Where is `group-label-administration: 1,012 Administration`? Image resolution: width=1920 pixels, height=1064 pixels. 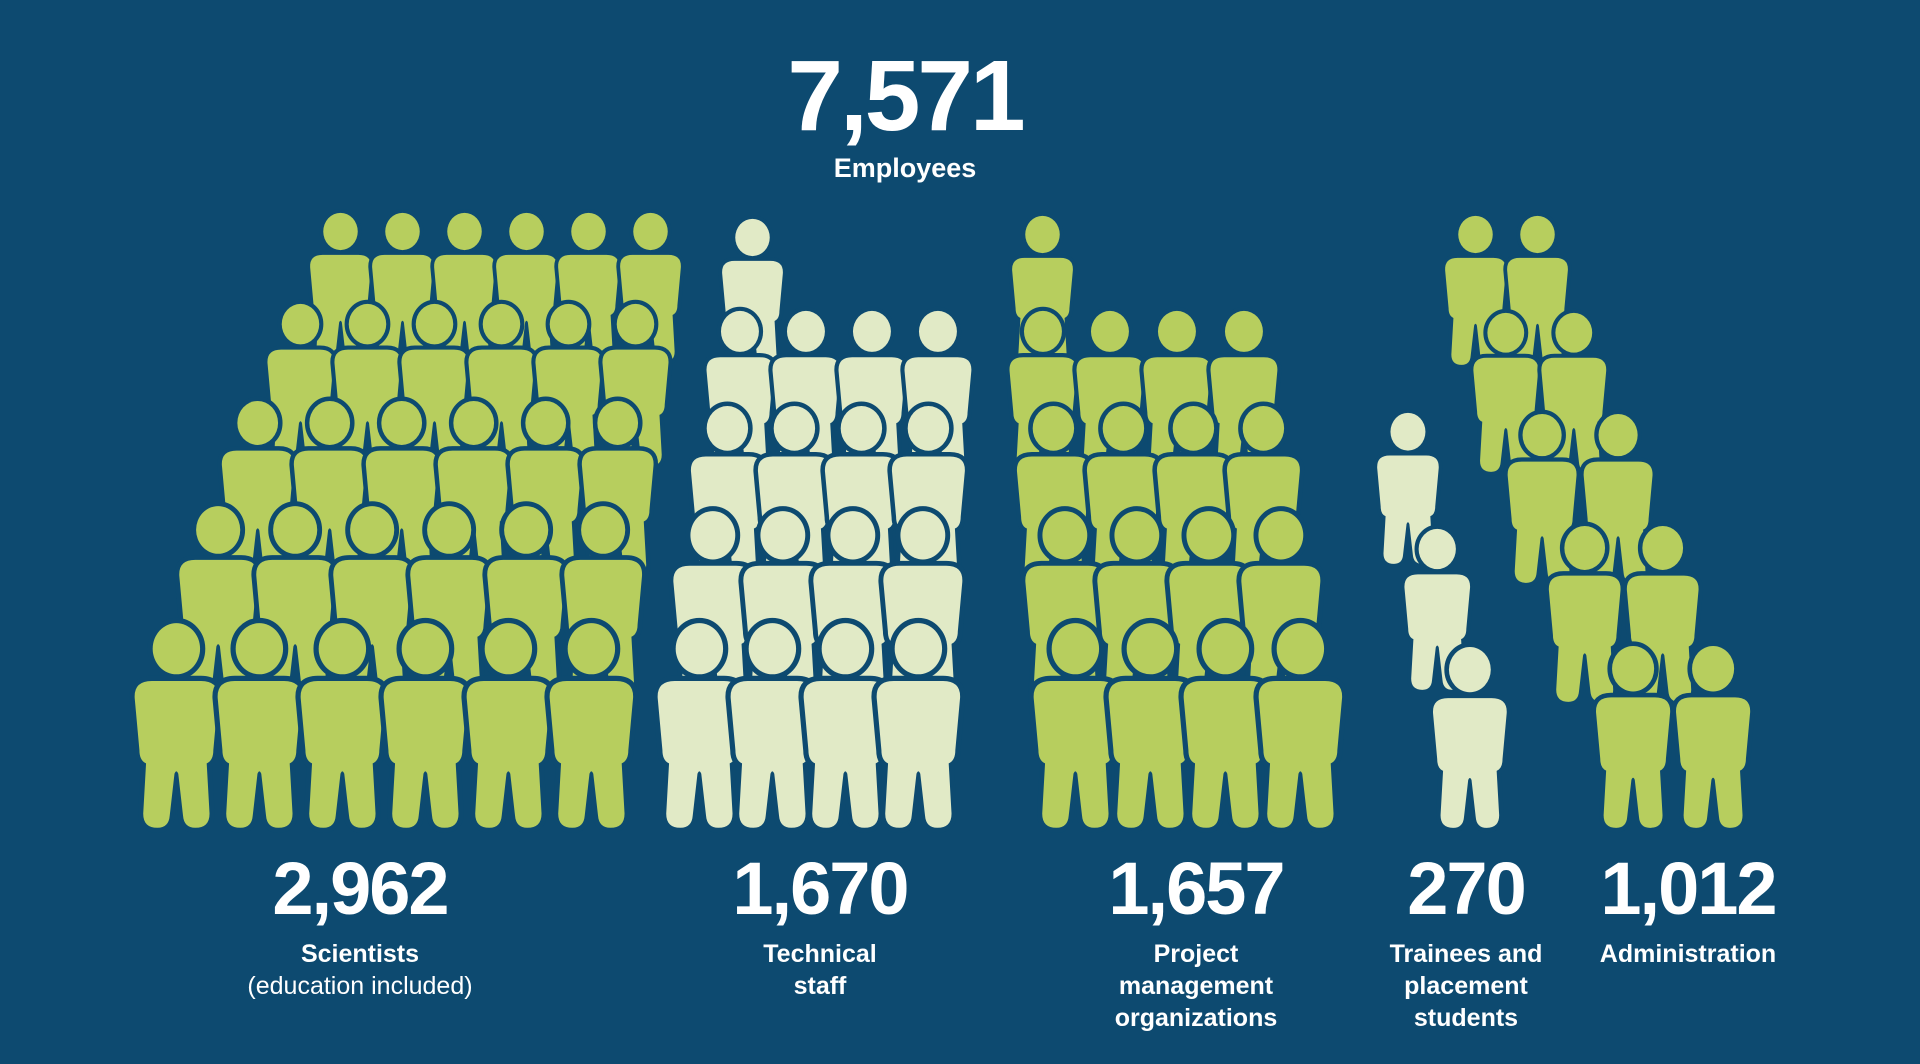
group-label-administration: 1,012 Administration is located at coordinates (1688, 908).